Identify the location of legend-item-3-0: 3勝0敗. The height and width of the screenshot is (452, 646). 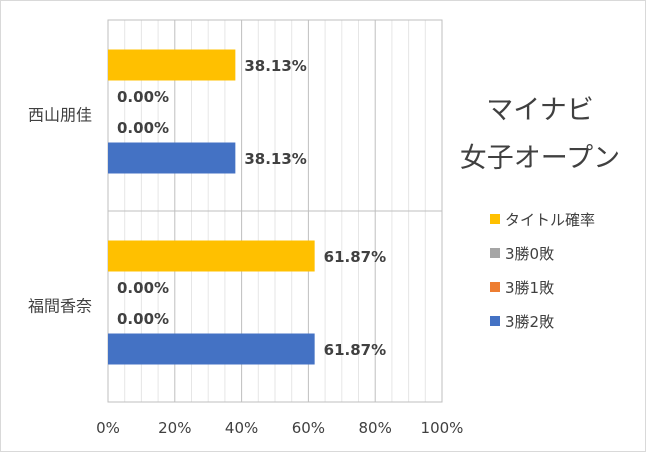
(542, 253).